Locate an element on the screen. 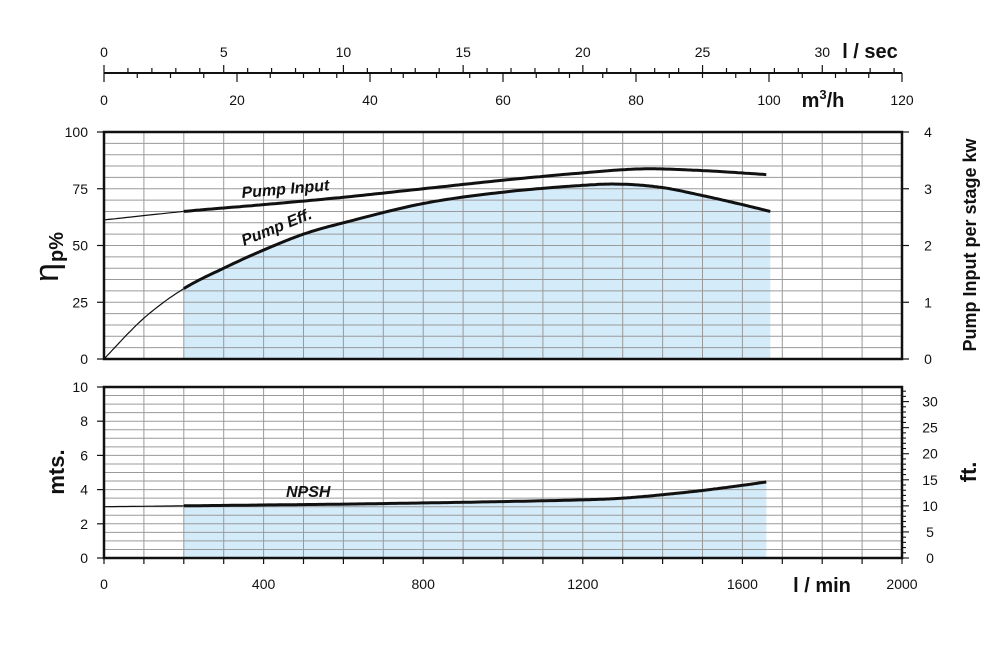  x-axis-unit: l / min is located at coordinates (822, 586).